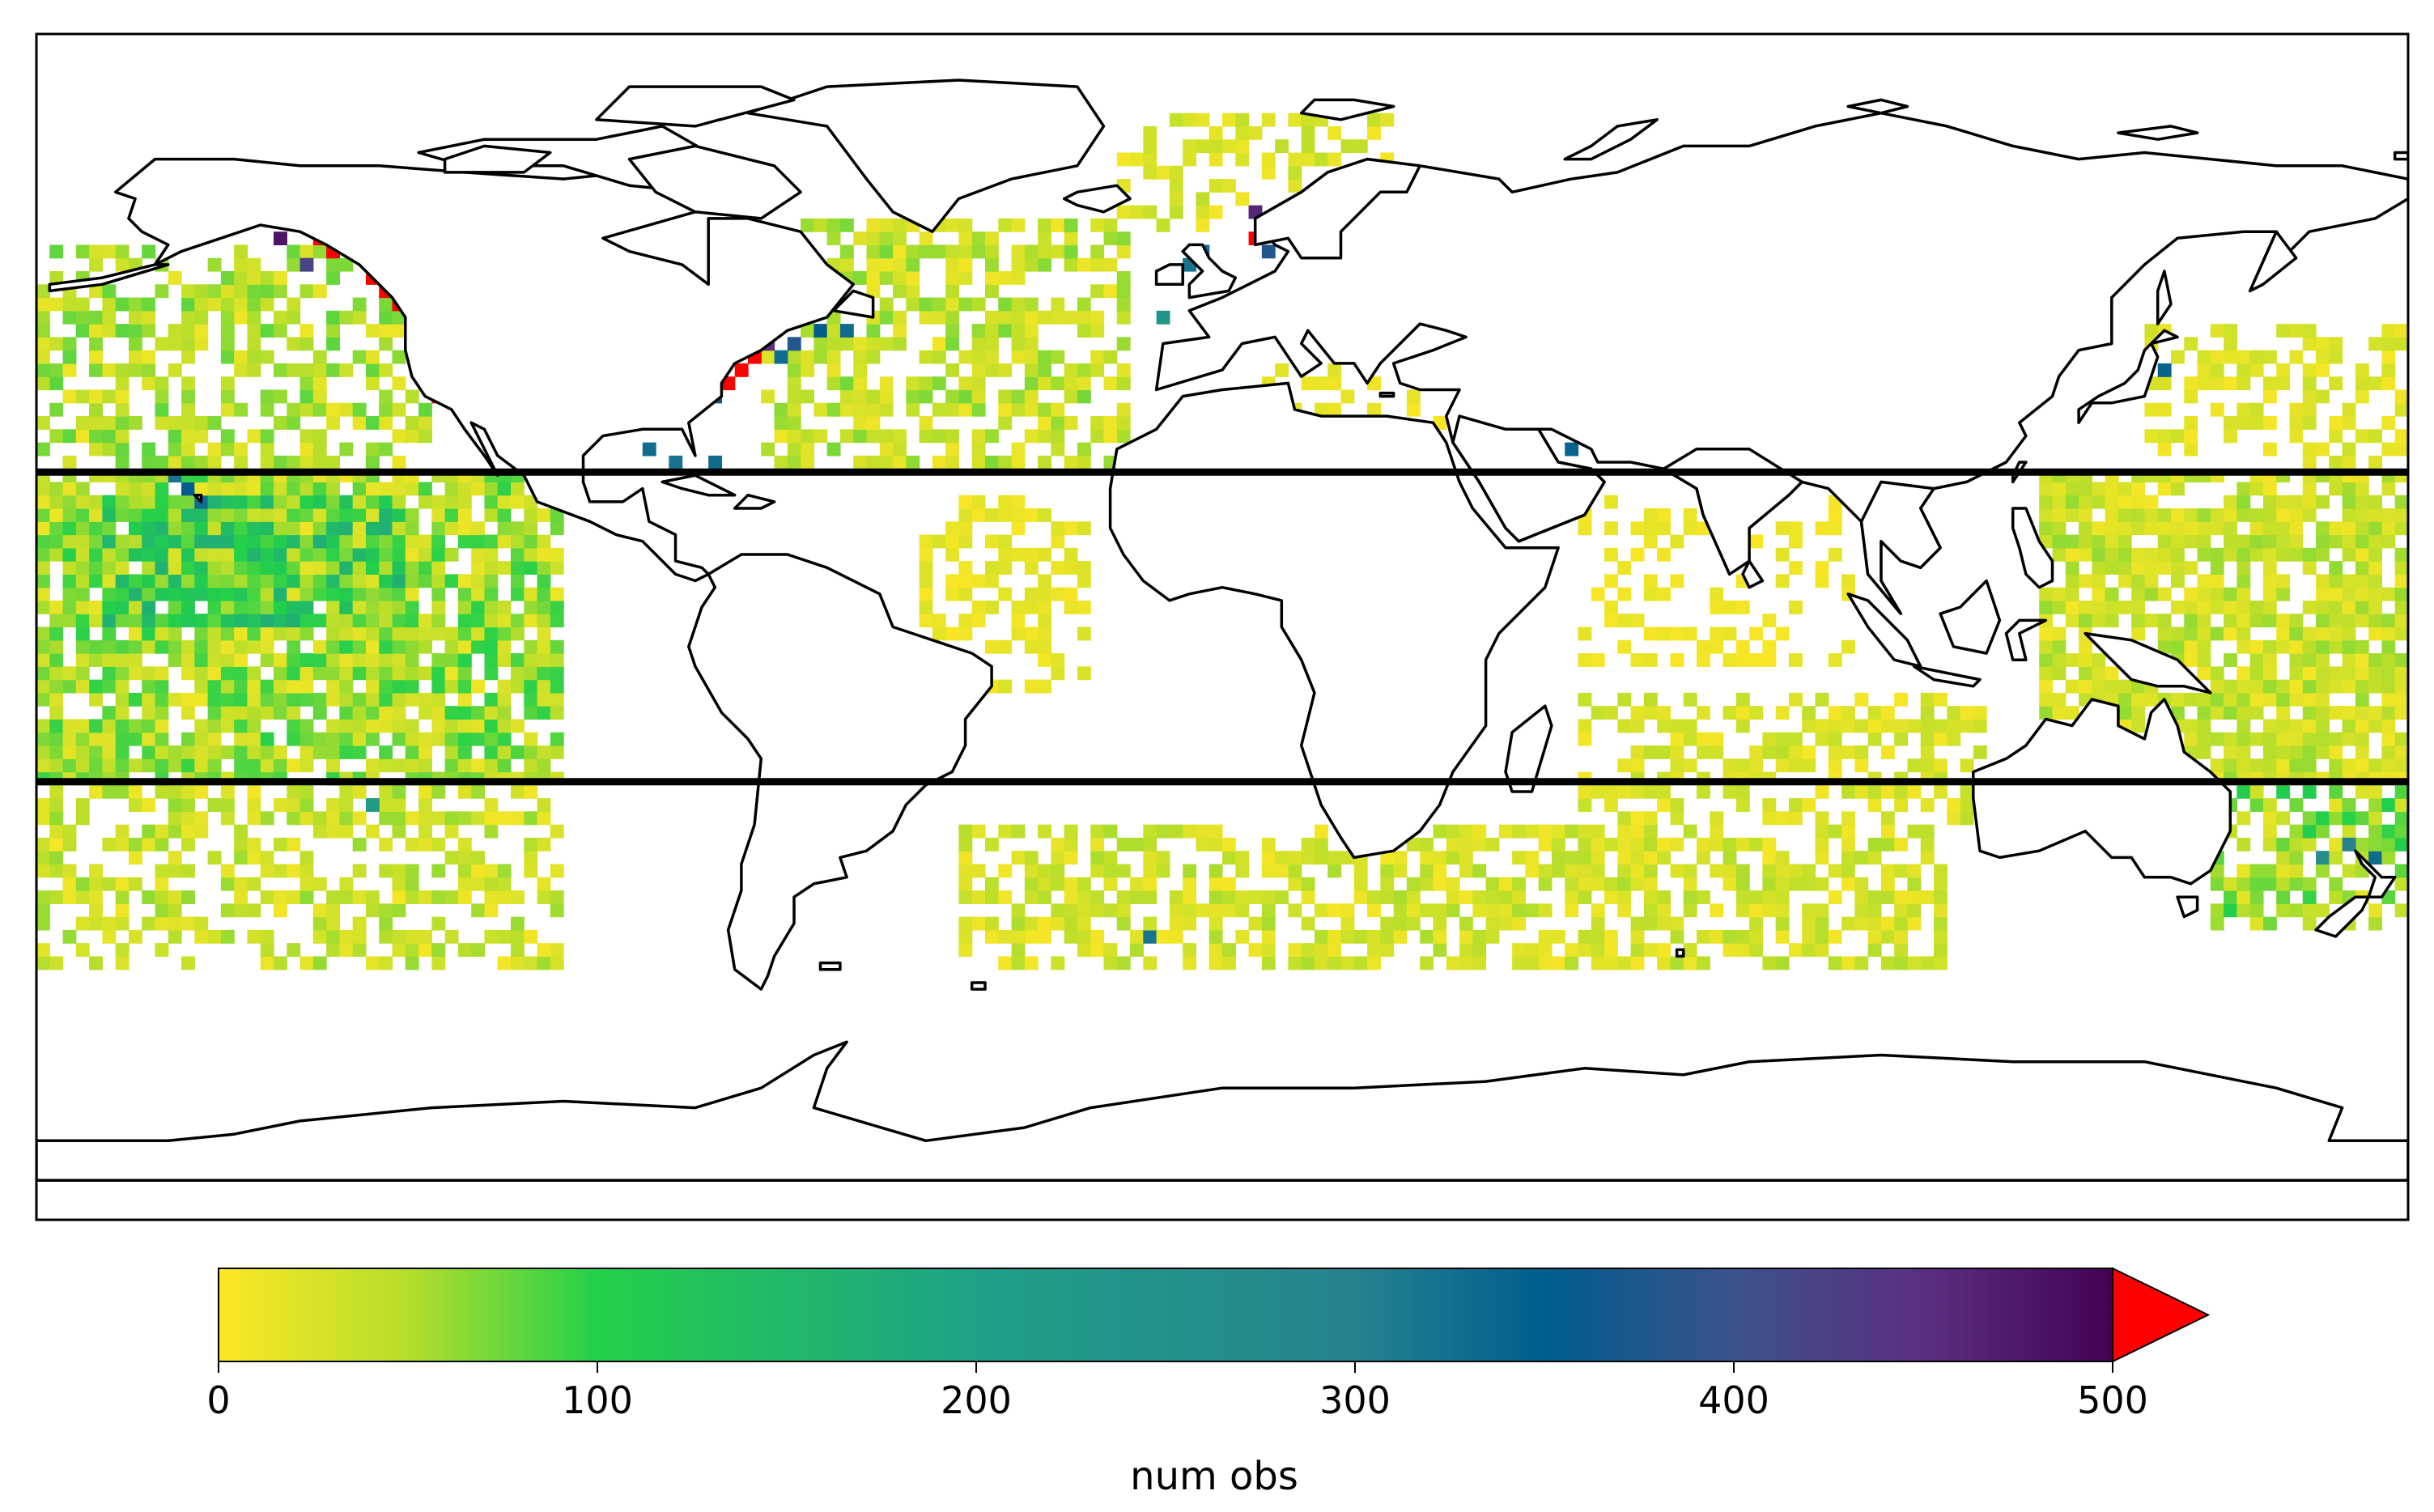  Describe the element at coordinates (2026, 639) in the screenshot. I see `sulawesi-landmass` at that location.